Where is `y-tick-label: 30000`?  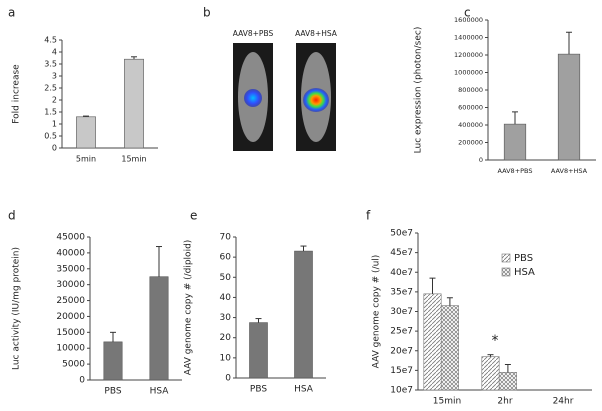
y-tick-label: 30000 is located at coordinates (70, 285).